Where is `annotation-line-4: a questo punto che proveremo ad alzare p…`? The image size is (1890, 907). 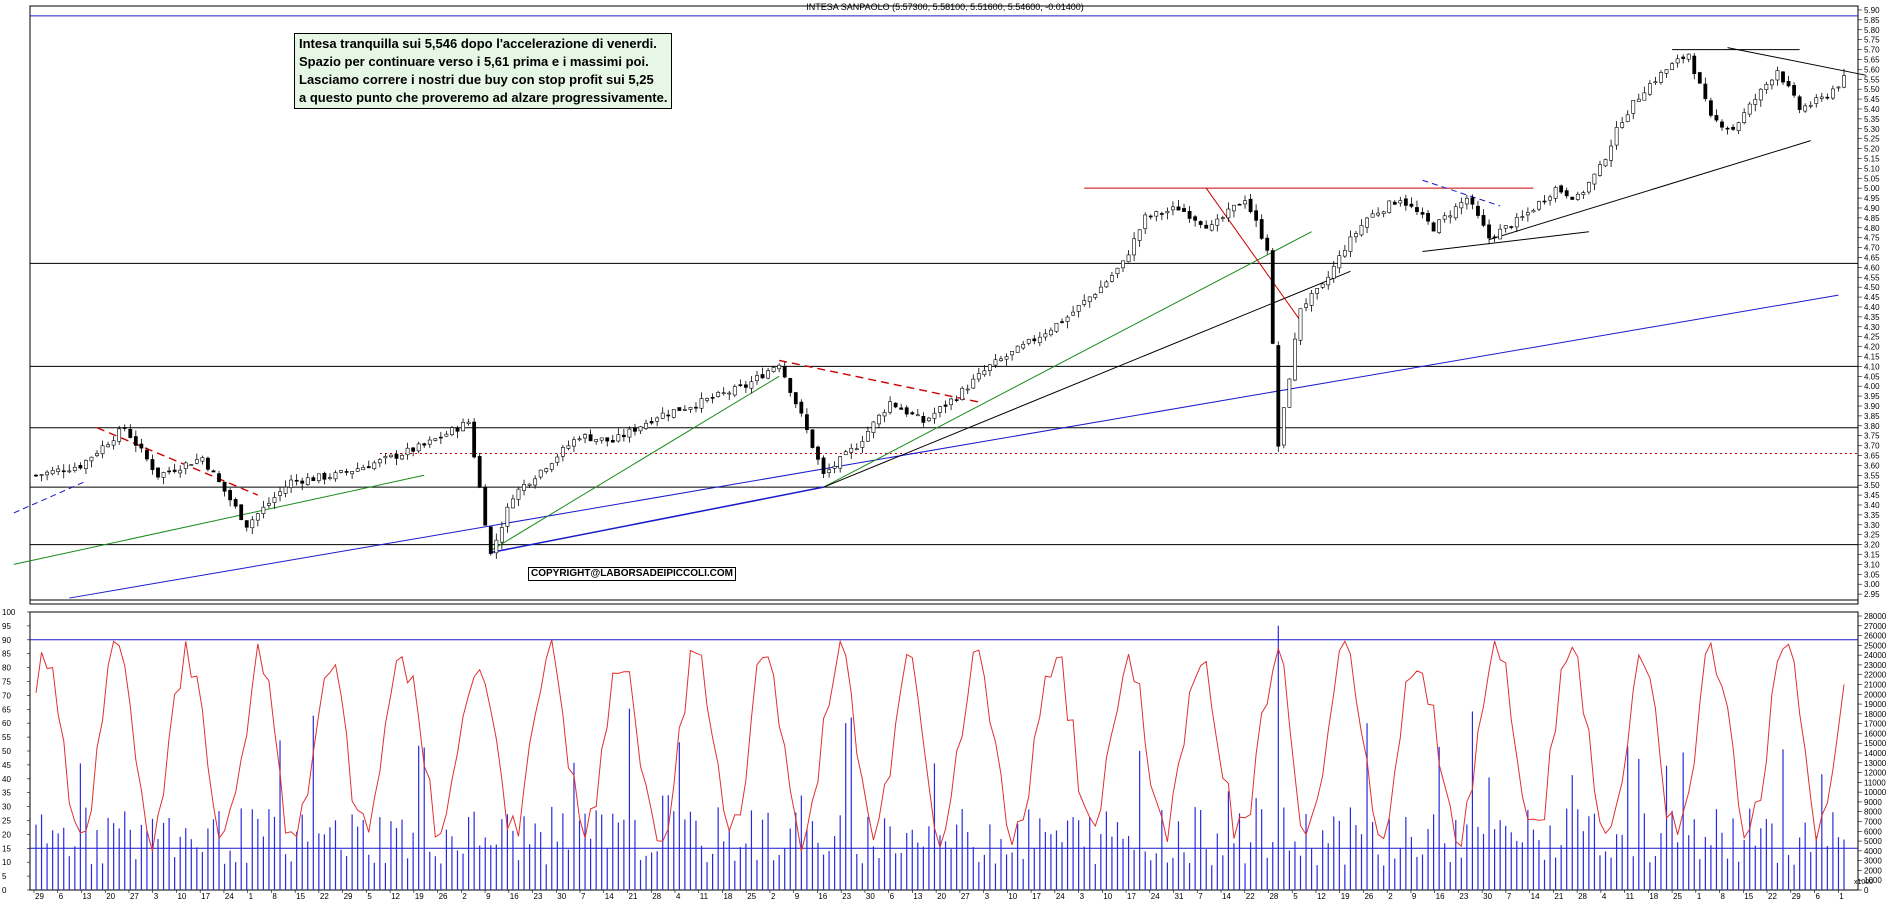 annotation-line-4: a questo punto che proveremo ad alzare p… is located at coordinates (483, 97).